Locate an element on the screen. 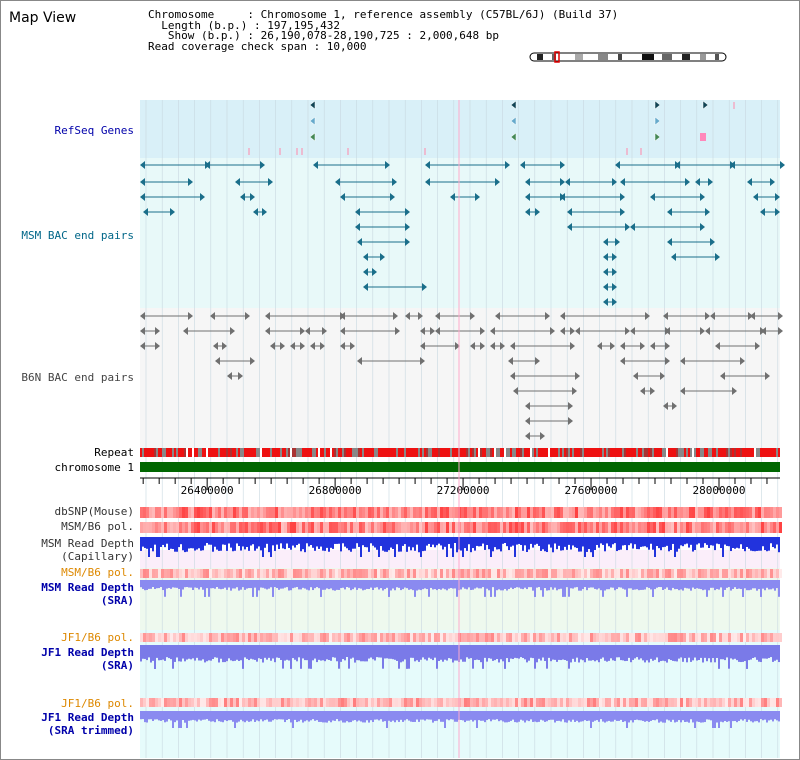 The height and width of the screenshot is (760, 800). track-label-b6n-bac: B6N BAC end pairs is located at coordinates (77, 377).